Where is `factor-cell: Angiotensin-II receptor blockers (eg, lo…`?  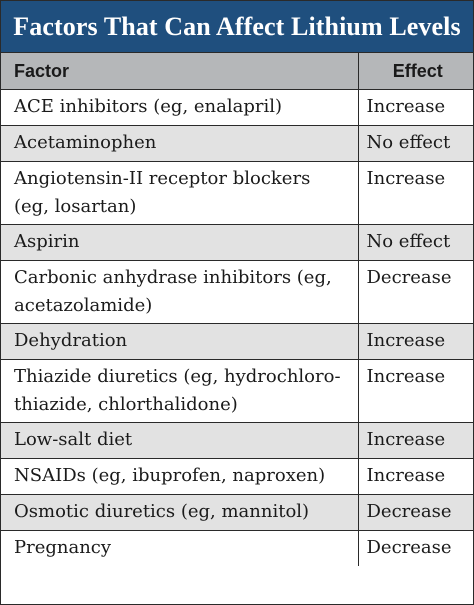 factor-cell: Angiotensin-II receptor blockers (eg, lo… is located at coordinates (179, 193).